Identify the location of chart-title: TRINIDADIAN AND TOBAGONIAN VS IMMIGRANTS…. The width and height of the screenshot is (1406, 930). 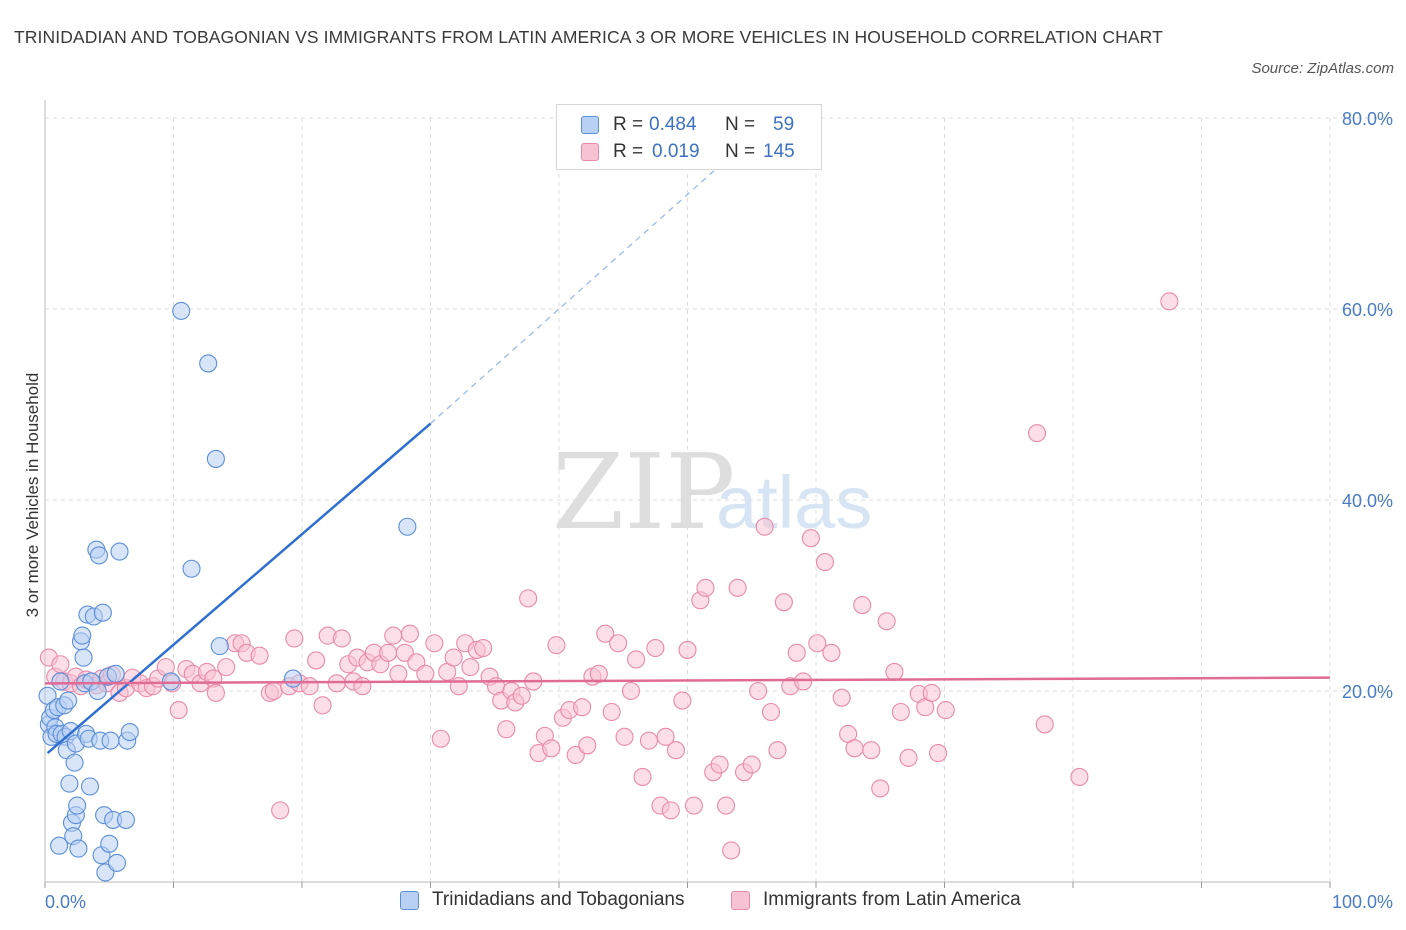
(588, 37).